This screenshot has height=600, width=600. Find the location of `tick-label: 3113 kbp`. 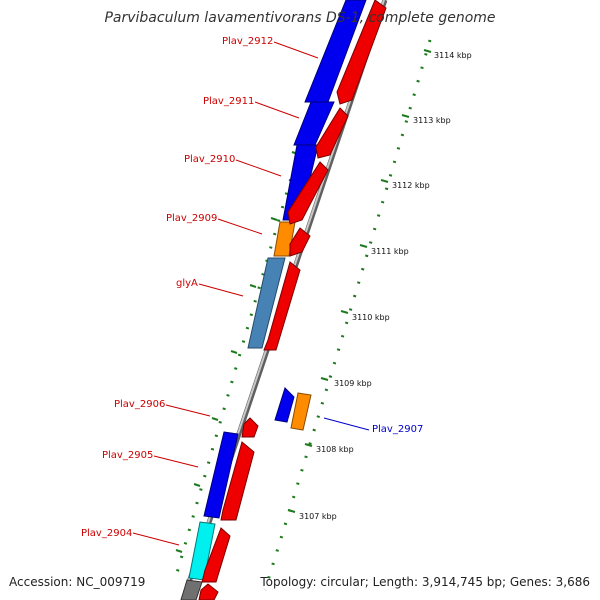

tick-label: 3113 kbp is located at coordinates (432, 120).